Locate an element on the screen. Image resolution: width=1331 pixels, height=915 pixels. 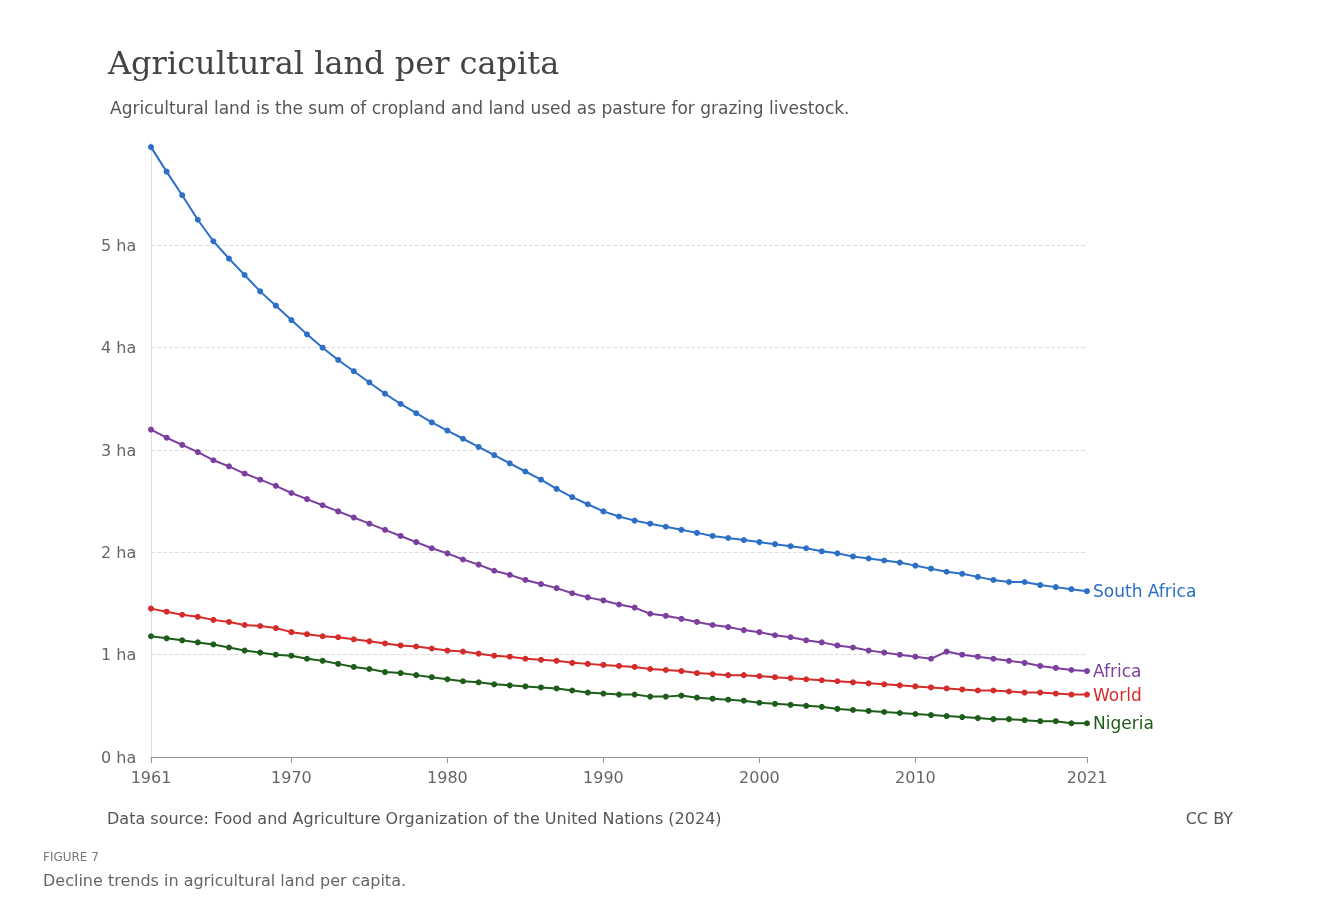
caption: FIGURE 7 is located at coordinates (71, 857).